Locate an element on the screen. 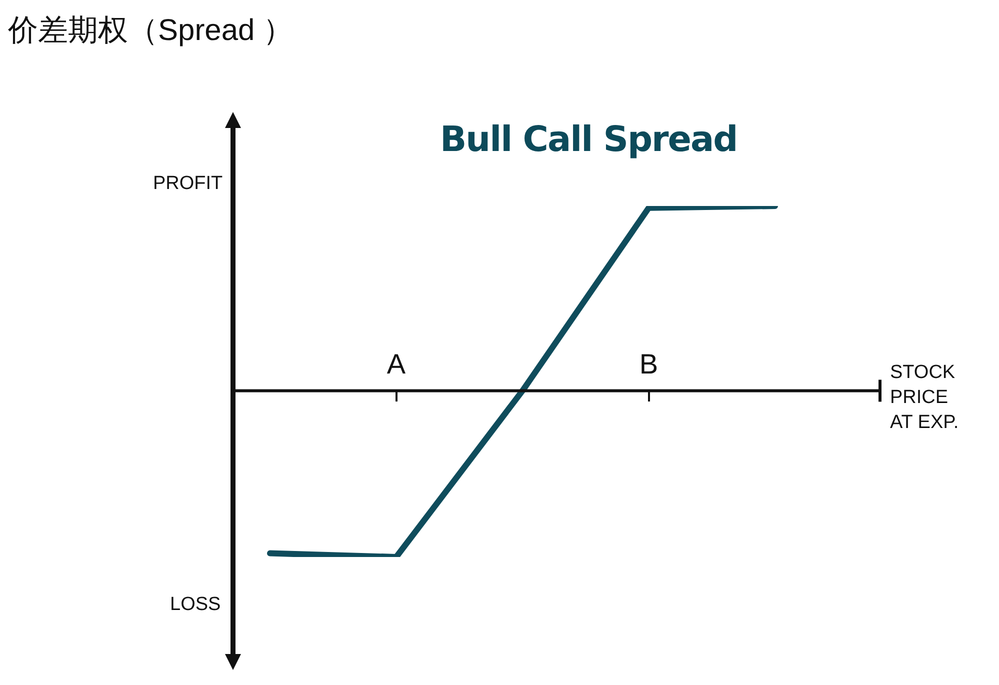  text: PROFIT is located at coordinates (188, 184).